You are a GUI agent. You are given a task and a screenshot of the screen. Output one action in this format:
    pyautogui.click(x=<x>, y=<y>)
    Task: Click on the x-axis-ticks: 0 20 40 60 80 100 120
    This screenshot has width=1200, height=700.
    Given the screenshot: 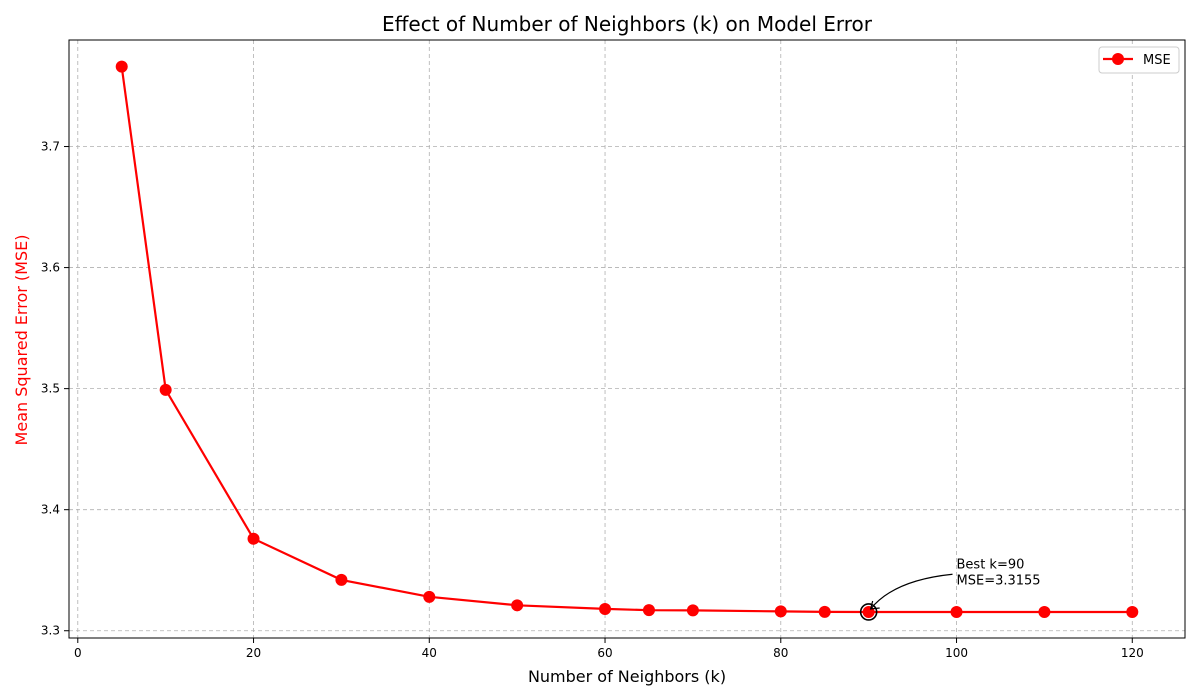 What is the action you would take?
    pyautogui.click(x=609, y=649)
    